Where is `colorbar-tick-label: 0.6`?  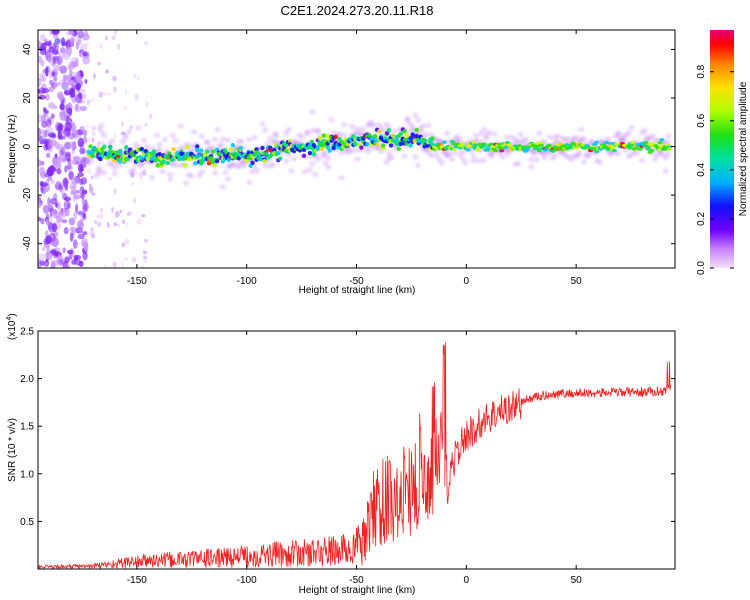 colorbar-tick-label: 0.6 is located at coordinates (701, 120).